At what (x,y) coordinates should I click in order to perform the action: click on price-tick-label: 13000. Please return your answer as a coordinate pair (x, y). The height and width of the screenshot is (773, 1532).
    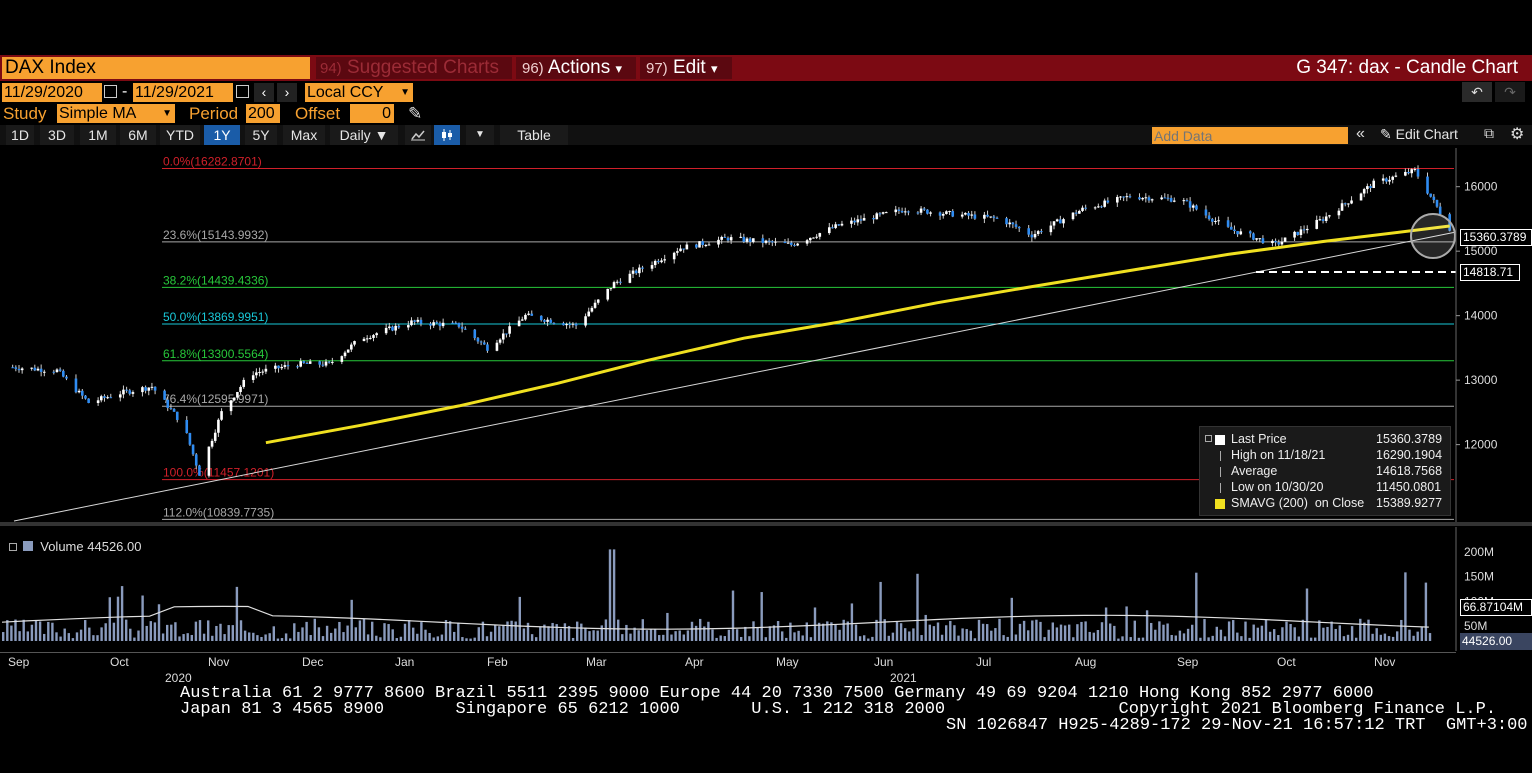
    Looking at the image, I should click on (1481, 380).